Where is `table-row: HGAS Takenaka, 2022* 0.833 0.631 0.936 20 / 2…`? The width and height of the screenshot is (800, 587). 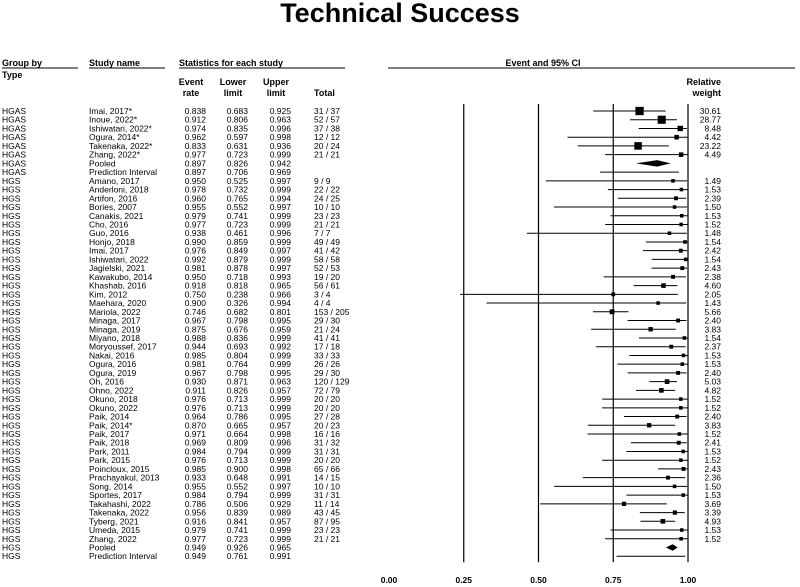
table-row: HGAS Takenaka, 2022* 0.833 0.631 0.936 20 / 2… is located at coordinates (361, 146).